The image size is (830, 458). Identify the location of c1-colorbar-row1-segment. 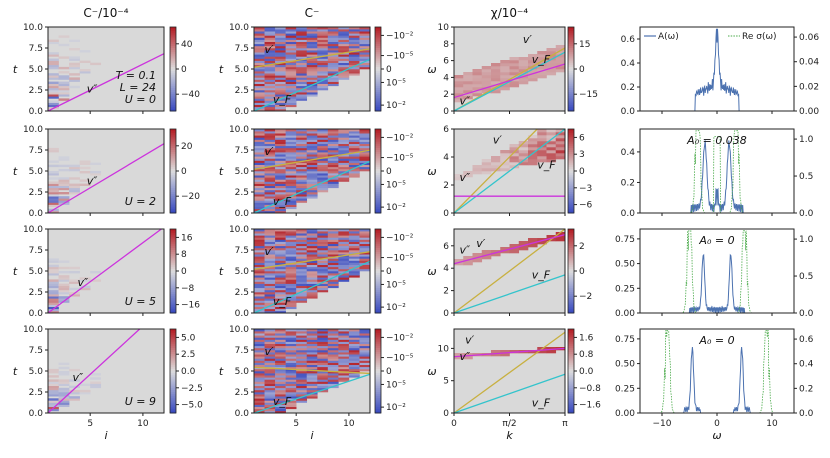
(173, 45).